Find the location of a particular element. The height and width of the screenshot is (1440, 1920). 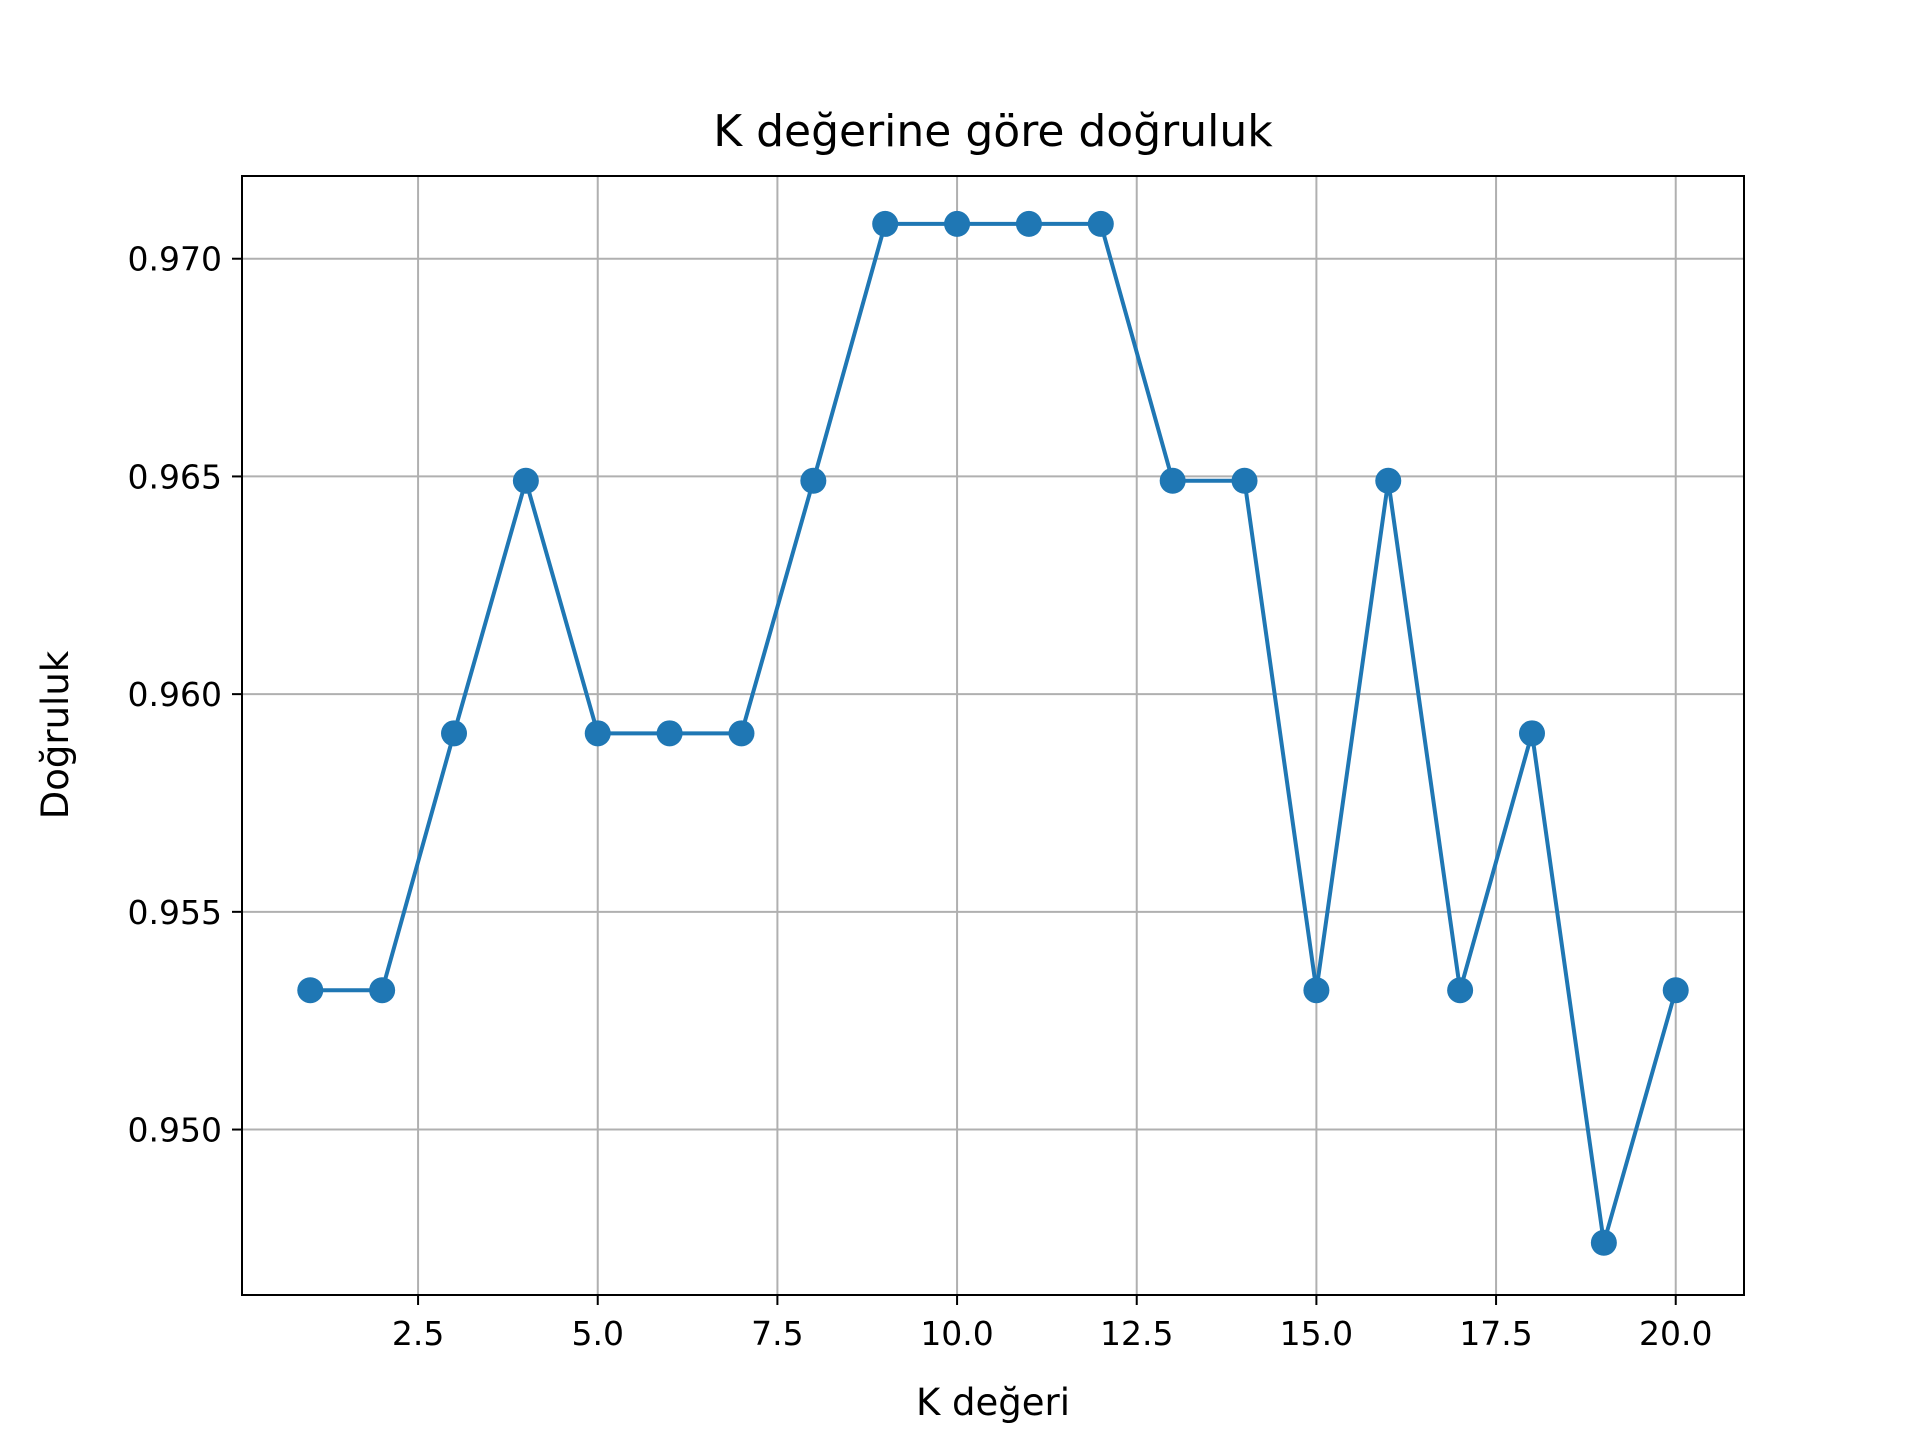

chart-title: K değerine göre doğruluk is located at coordinates (993, 131).